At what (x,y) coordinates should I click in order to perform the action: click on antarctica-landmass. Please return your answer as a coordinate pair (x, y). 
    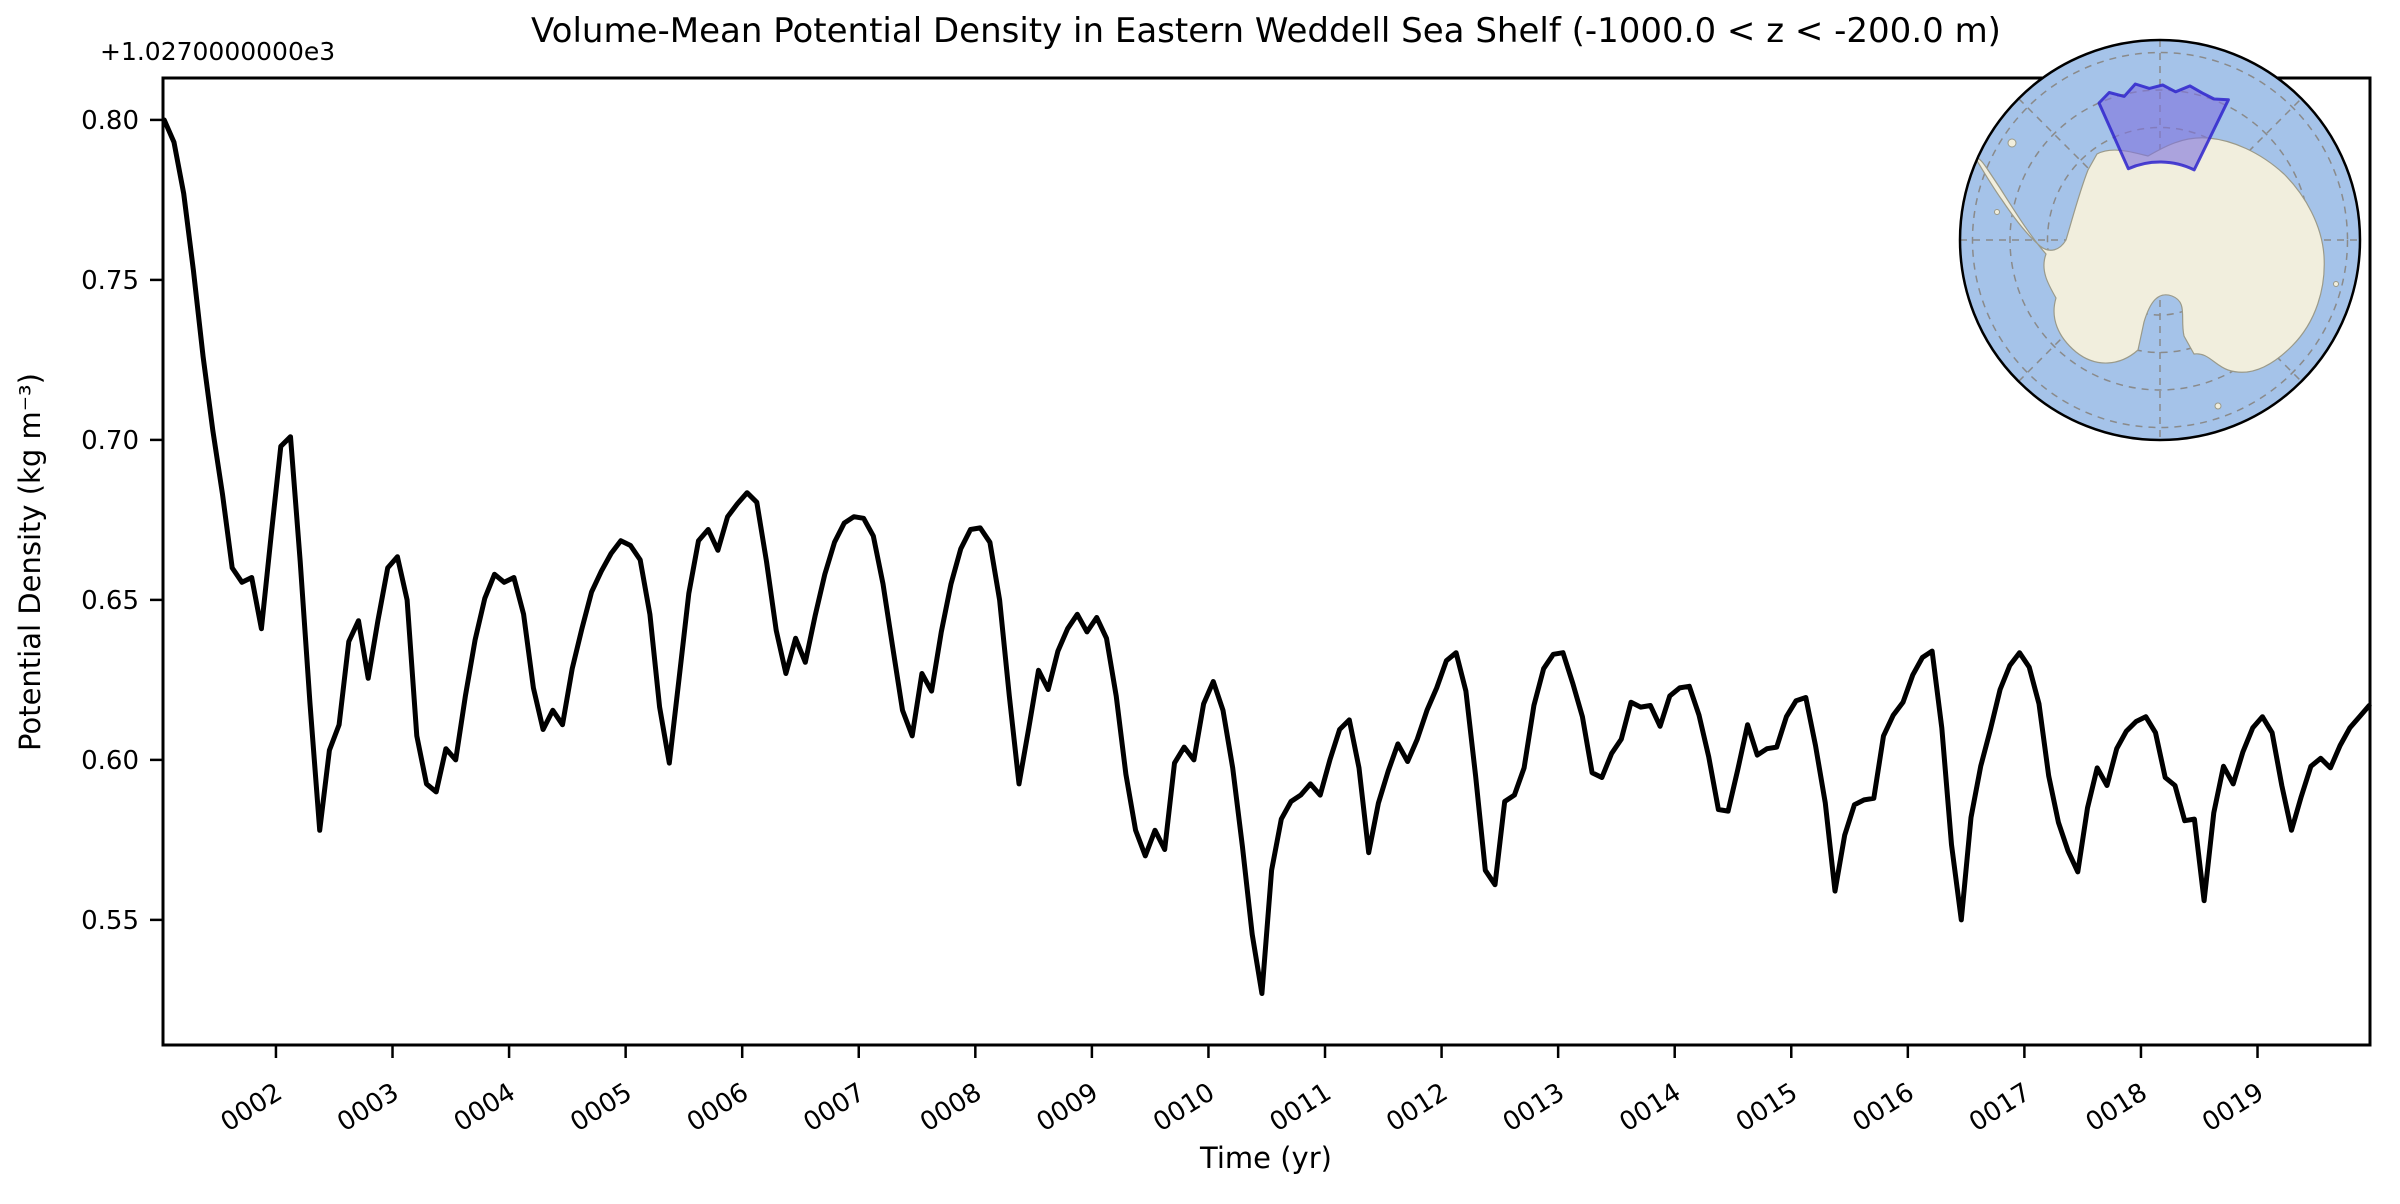
    Looking at the image, I should click on (2148, 255).